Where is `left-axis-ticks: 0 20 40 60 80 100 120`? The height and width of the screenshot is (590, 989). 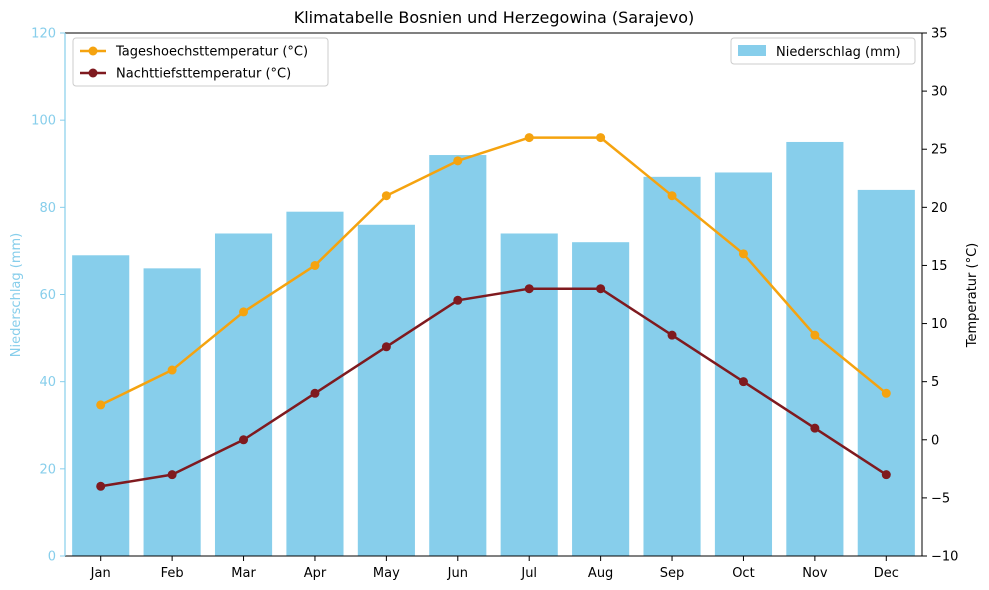 left-axis-ticks: 0 20 40 60 80 100 120 is located at coordinates (48, 296).